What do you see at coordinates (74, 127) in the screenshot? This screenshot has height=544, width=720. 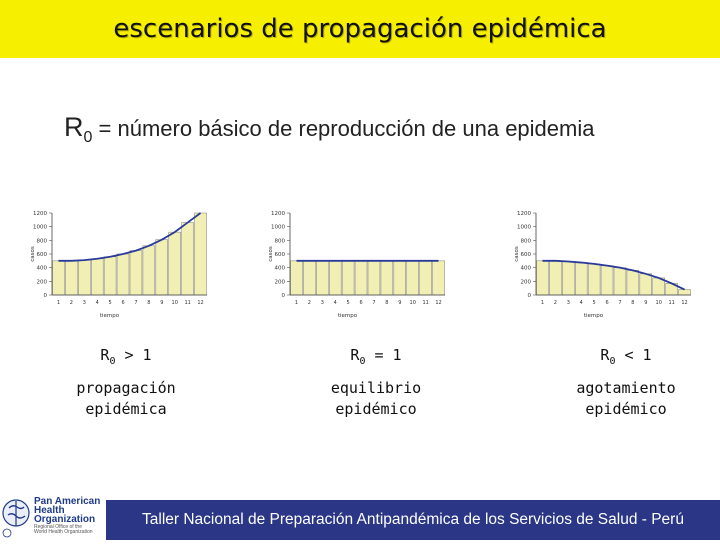 I see `r0-symbol: R` at bounding box center [74, 127].